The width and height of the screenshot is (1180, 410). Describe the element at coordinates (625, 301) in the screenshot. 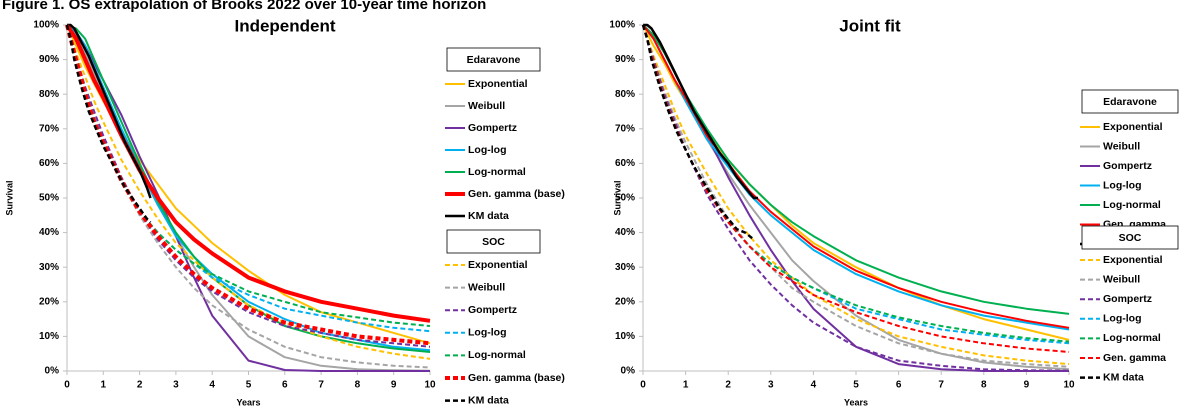

I see `y-tick-label: 20%` at that location.